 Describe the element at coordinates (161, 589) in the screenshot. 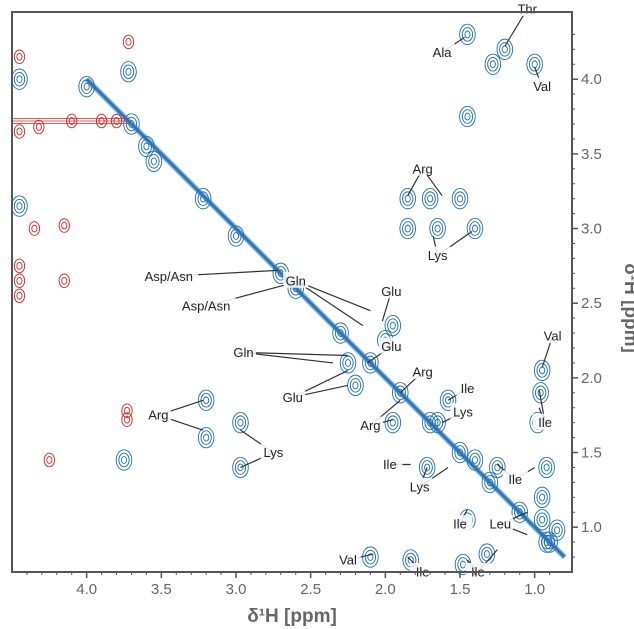

I see `x-tick-label: 3.5` at that location.